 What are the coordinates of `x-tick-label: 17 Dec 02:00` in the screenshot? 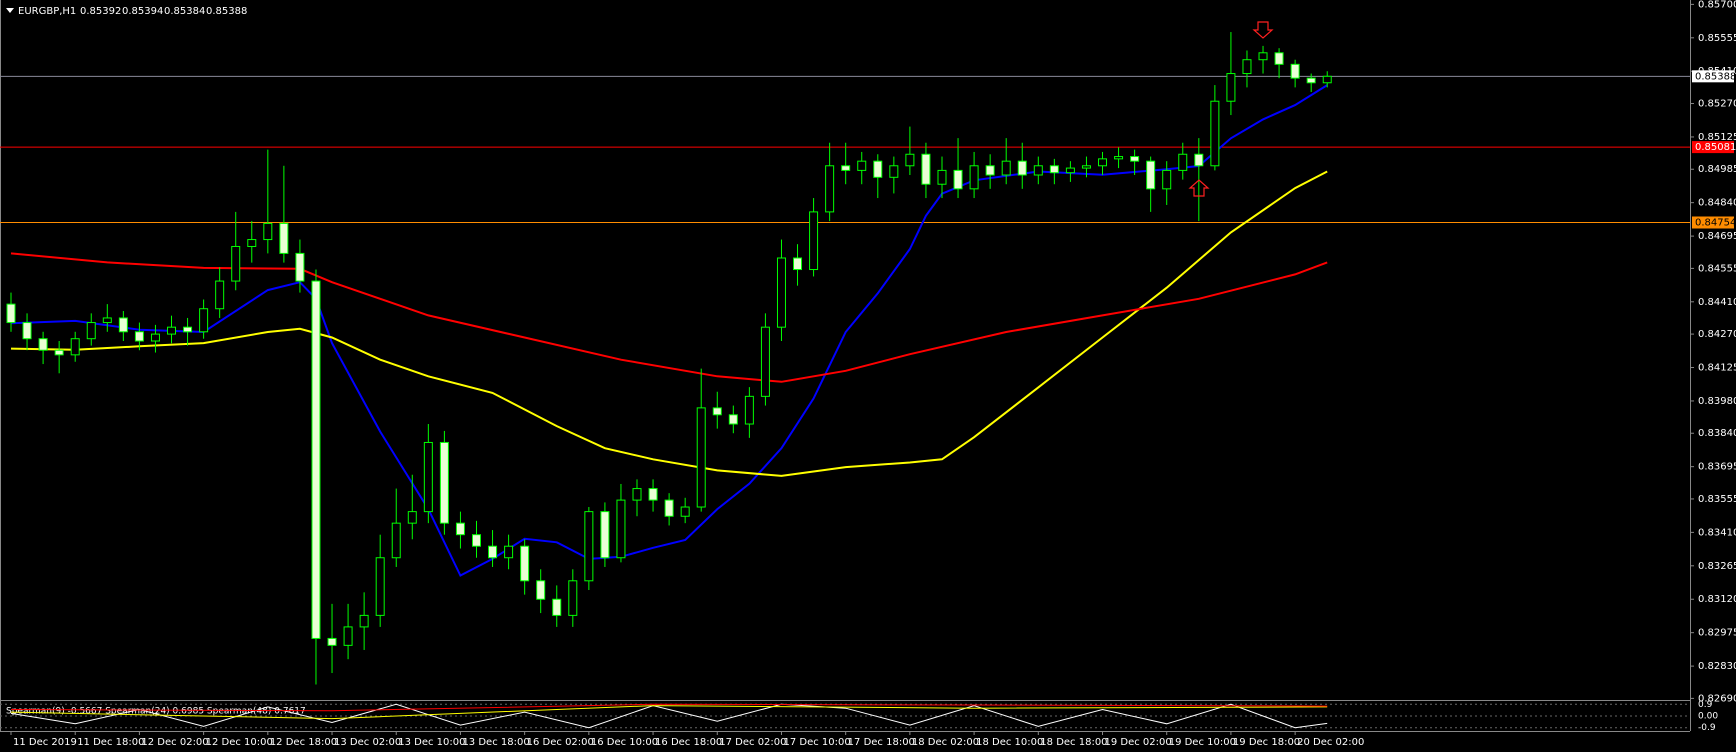 It's located at (752, 742).